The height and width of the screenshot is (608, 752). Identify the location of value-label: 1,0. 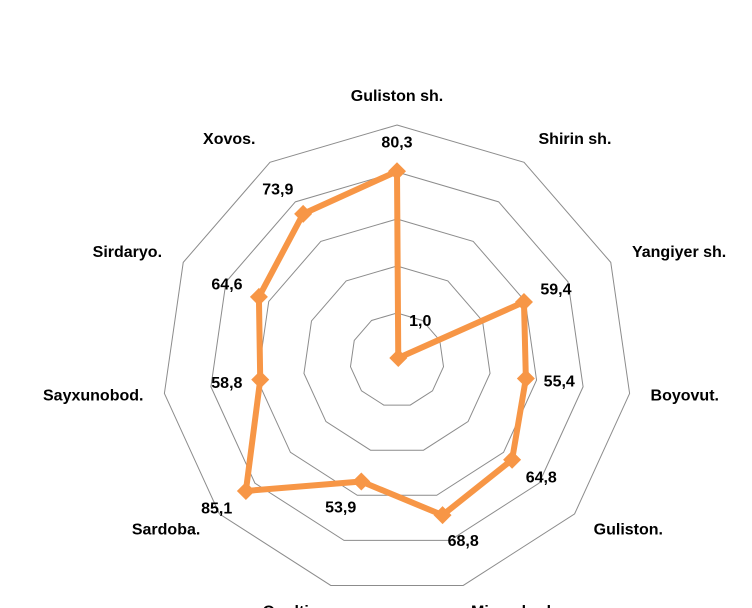
(420, 321).